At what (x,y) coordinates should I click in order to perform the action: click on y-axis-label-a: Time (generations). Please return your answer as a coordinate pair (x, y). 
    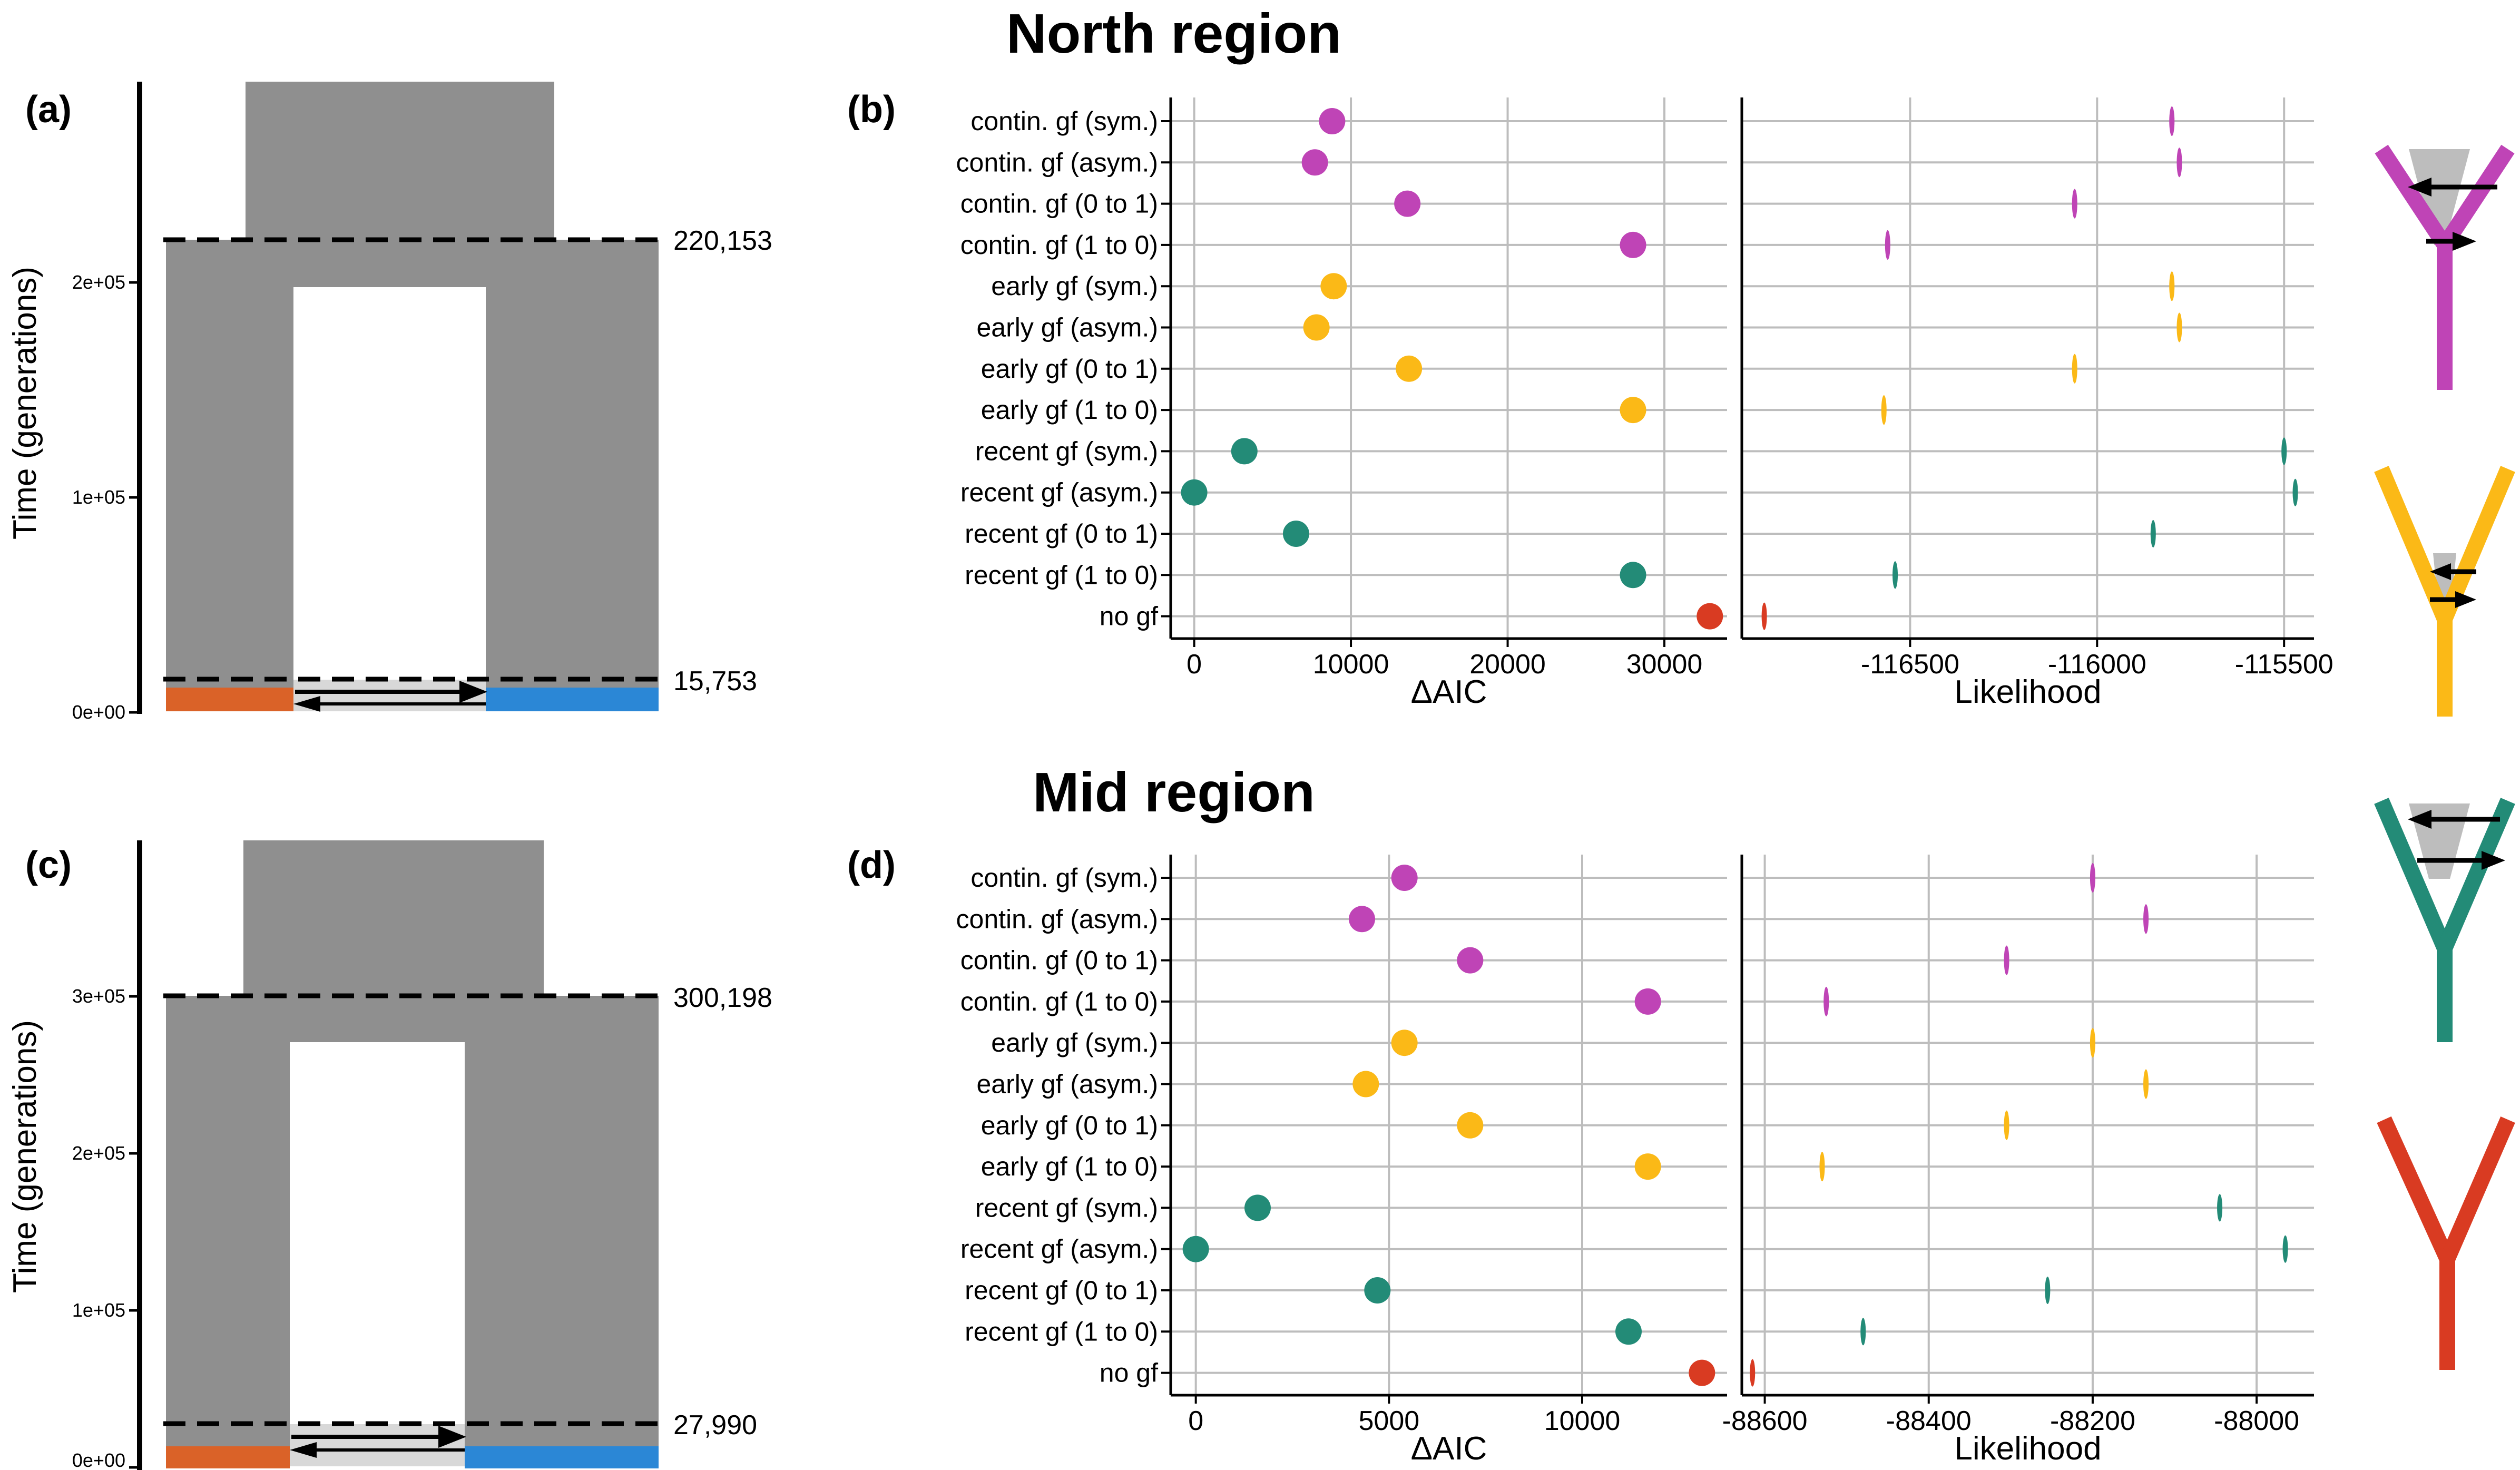
    Looking at the image, I should click on (25, 403).